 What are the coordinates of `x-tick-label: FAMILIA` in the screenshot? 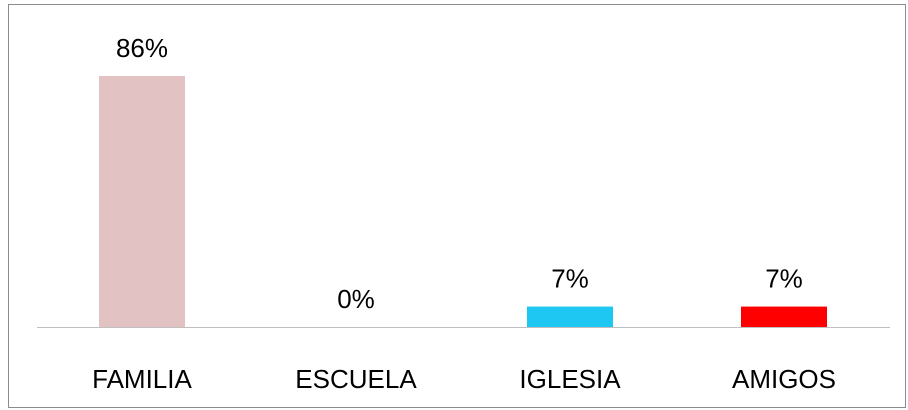 It's located at (142, 379).